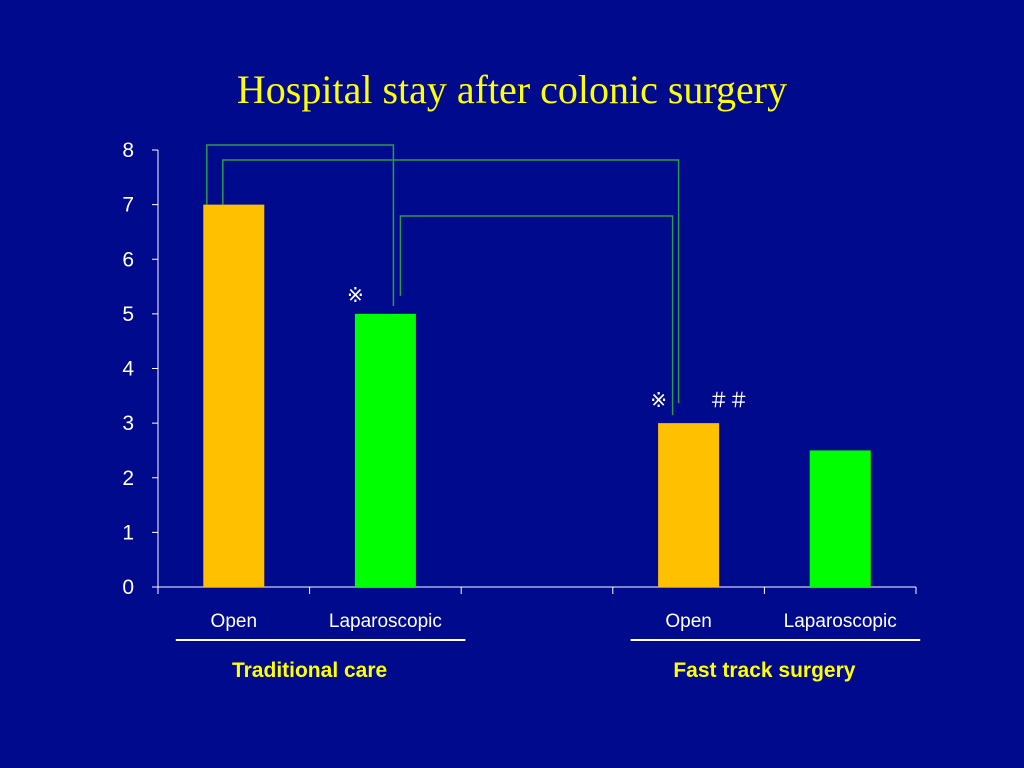 The image size is (1024, 768). What do you see at coordinates (128, 587) in the screenshot?
I see `y-tick-label: 0` at bounding box center [128, 587].